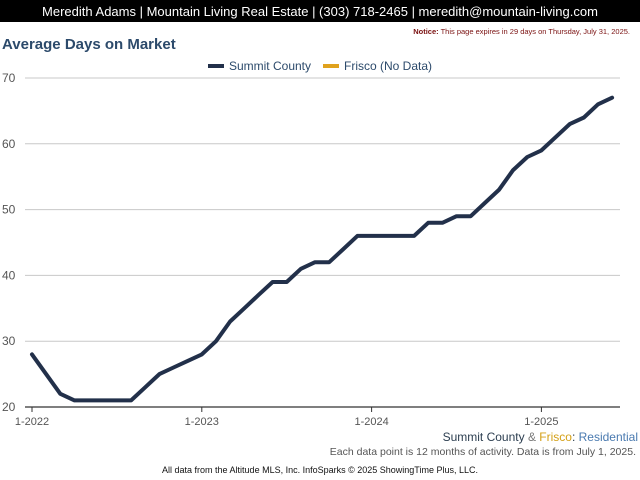 This screenshot has width=640, height=480. What do you see at coordinates (9, 78) in the screenshot?
I see `y-tick-label-70: 70` at bounding box center [9, 78].